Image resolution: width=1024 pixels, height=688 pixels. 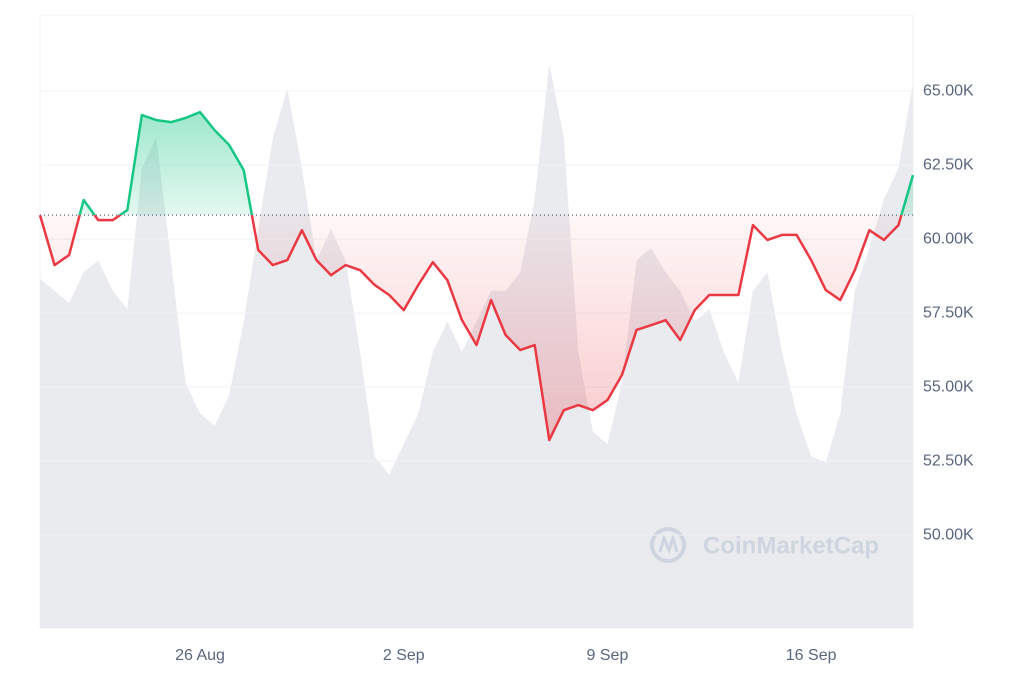 What do you see at coordinates (811, 655) in the screenshot?
I see `x-tick-label: 16 Sep` at bounding box center [811, 655].